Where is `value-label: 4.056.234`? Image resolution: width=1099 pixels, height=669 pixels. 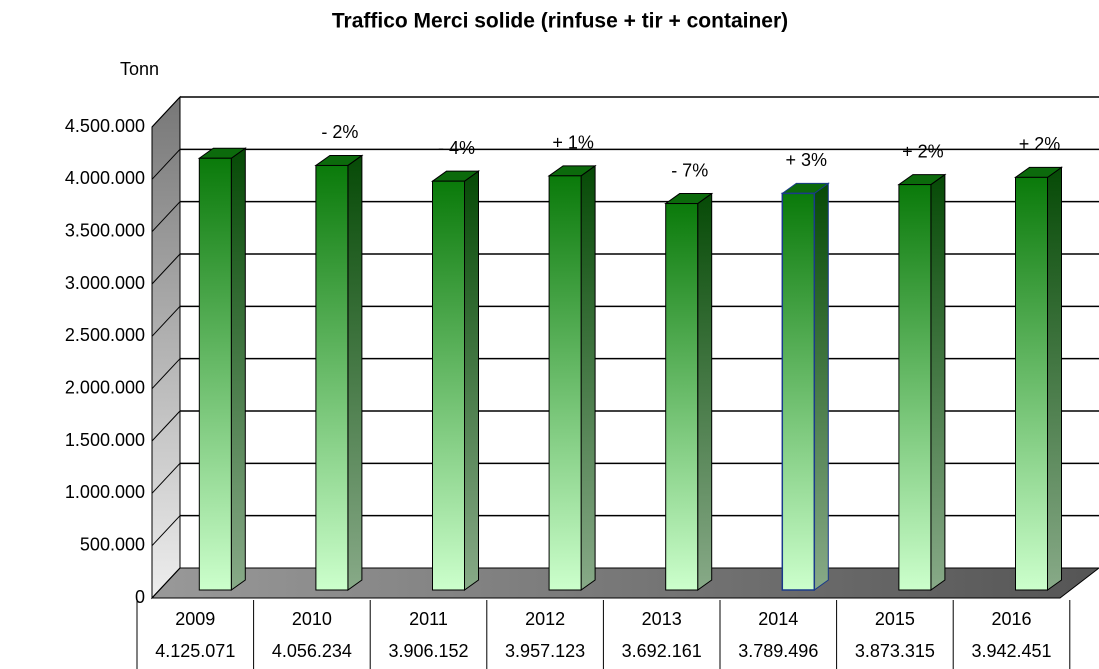 value-label: 4.056.234 is located at coordinates (312, 651).